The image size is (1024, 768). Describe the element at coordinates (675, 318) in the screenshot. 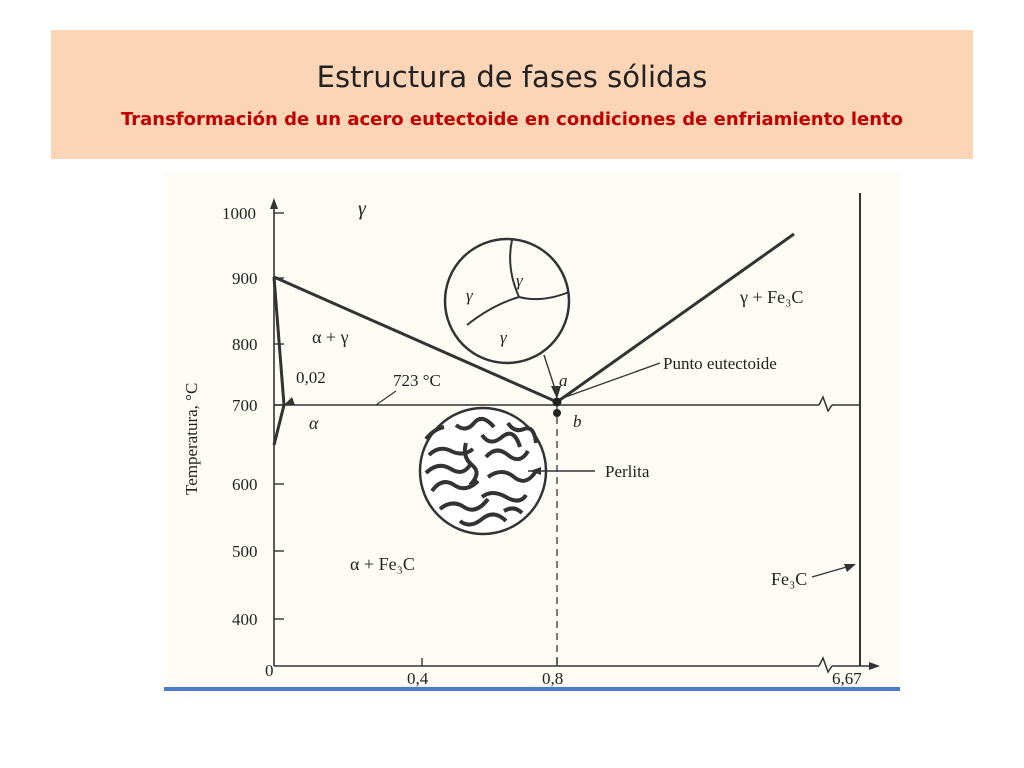

I see `acm-line` at that location.